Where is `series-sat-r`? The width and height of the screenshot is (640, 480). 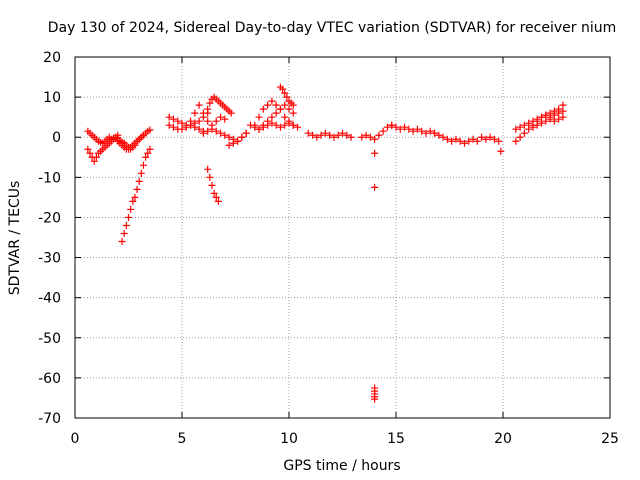 series-sat-r is located at coordinates (329, 135).